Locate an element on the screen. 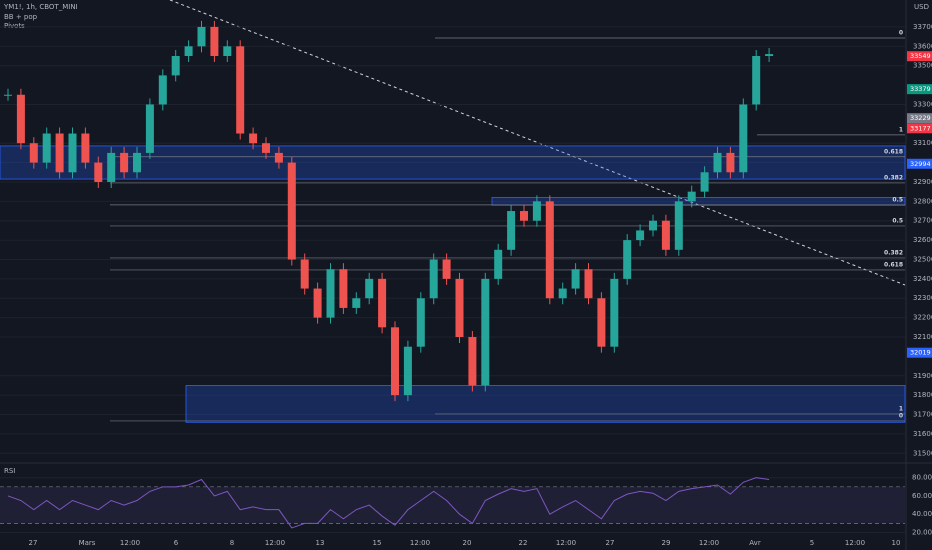  currency: USD is located at coordinates (921, 7).